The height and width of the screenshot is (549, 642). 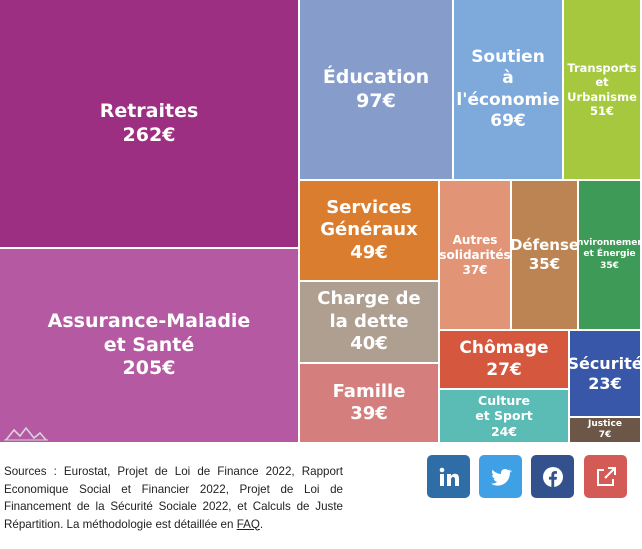 I want to click on facebook-icon, so click(x=552, y=476).